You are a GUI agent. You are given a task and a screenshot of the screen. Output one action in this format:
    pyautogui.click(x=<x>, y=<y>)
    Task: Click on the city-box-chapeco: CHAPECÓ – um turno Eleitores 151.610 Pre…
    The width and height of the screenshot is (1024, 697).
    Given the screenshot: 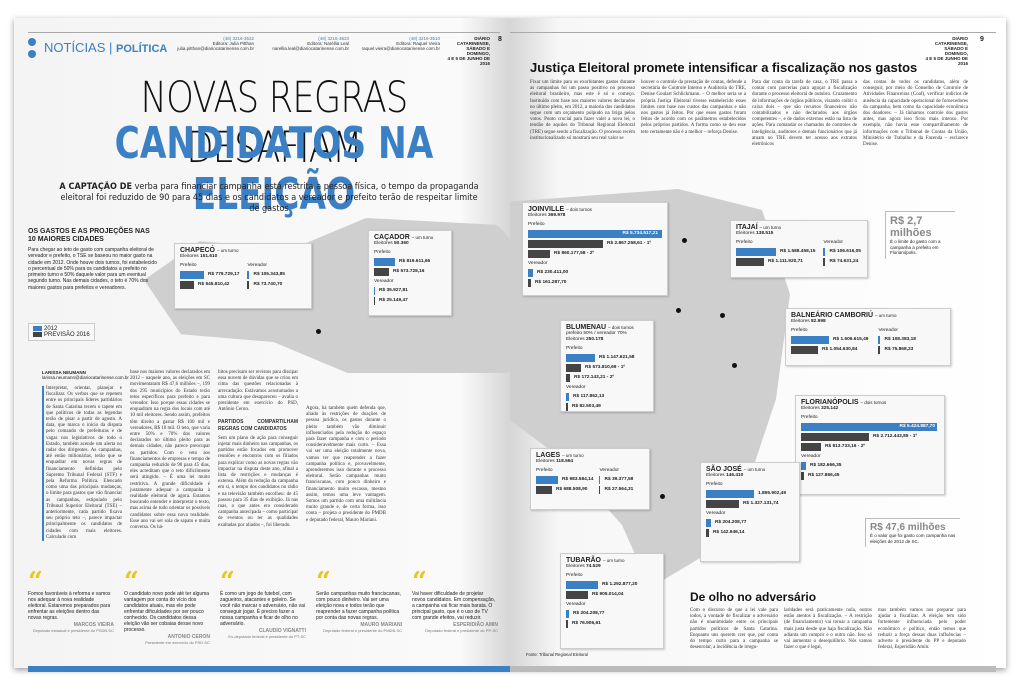 What is the action you would take?
    pyautogui.click(x=243, y=276)
    